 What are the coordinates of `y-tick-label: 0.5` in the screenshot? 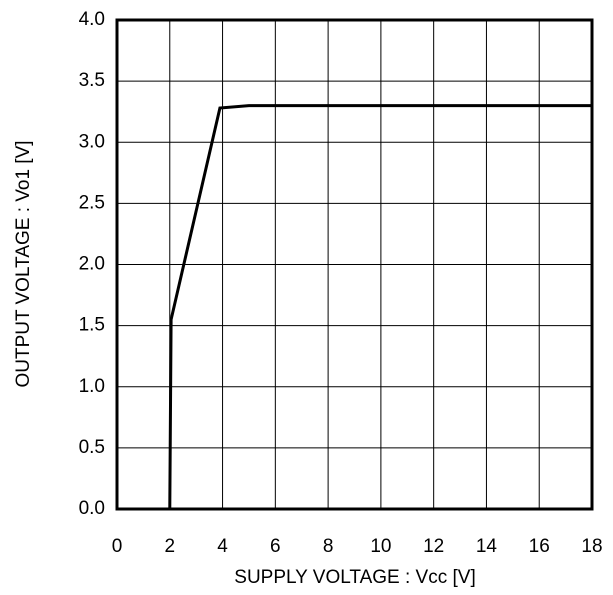 It's located at (92, 447).